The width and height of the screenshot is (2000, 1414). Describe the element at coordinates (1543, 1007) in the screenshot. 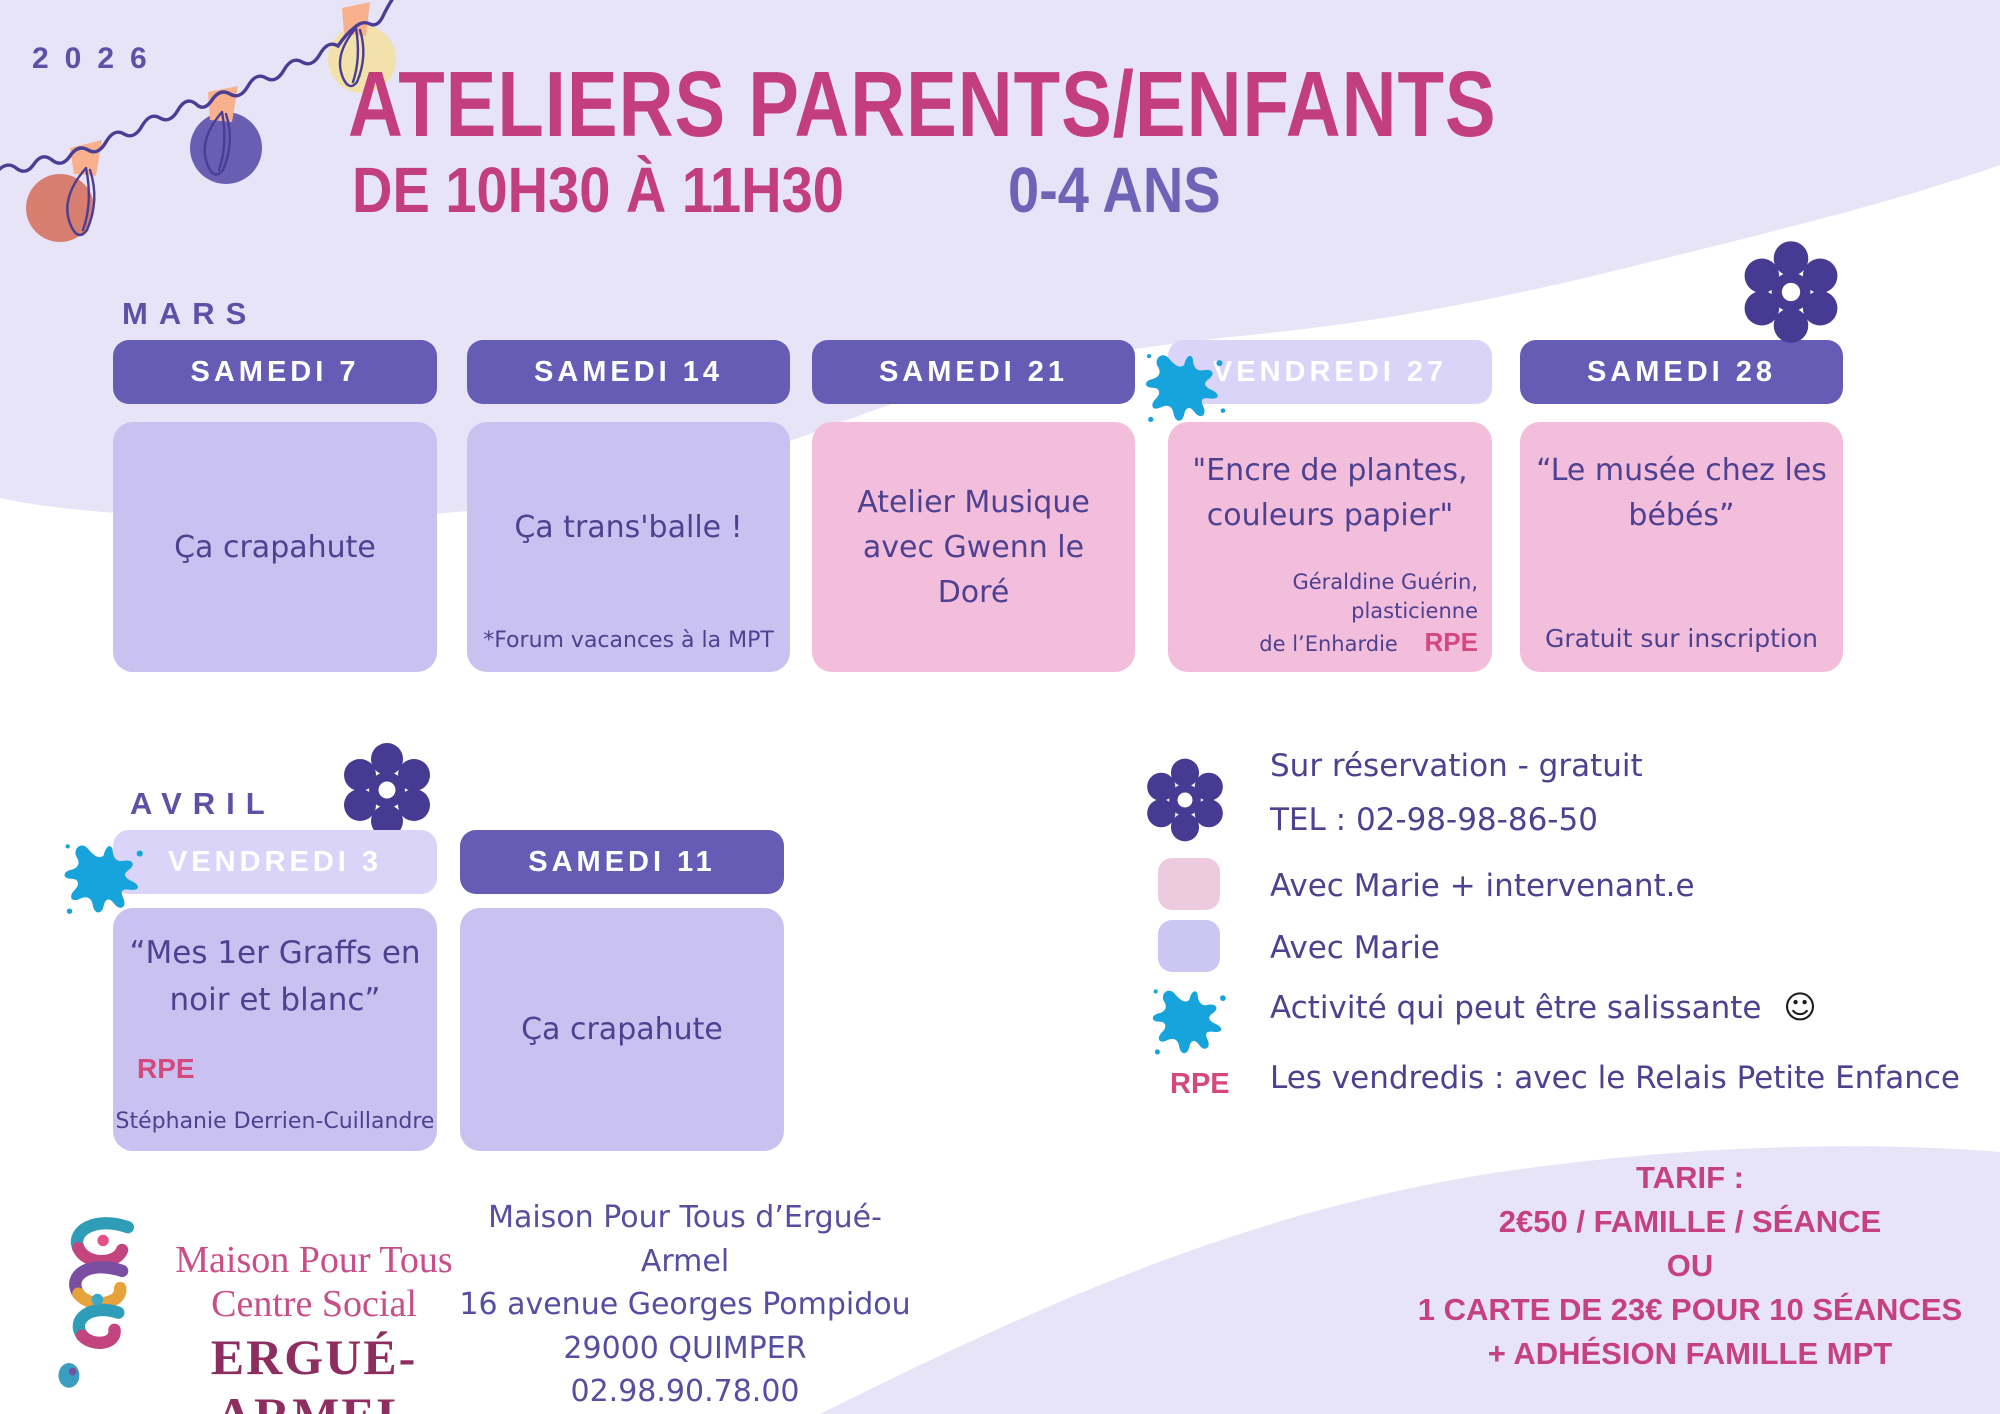

I see `legend-splat-label: Activité qui peut être salissante ☺` at that location.